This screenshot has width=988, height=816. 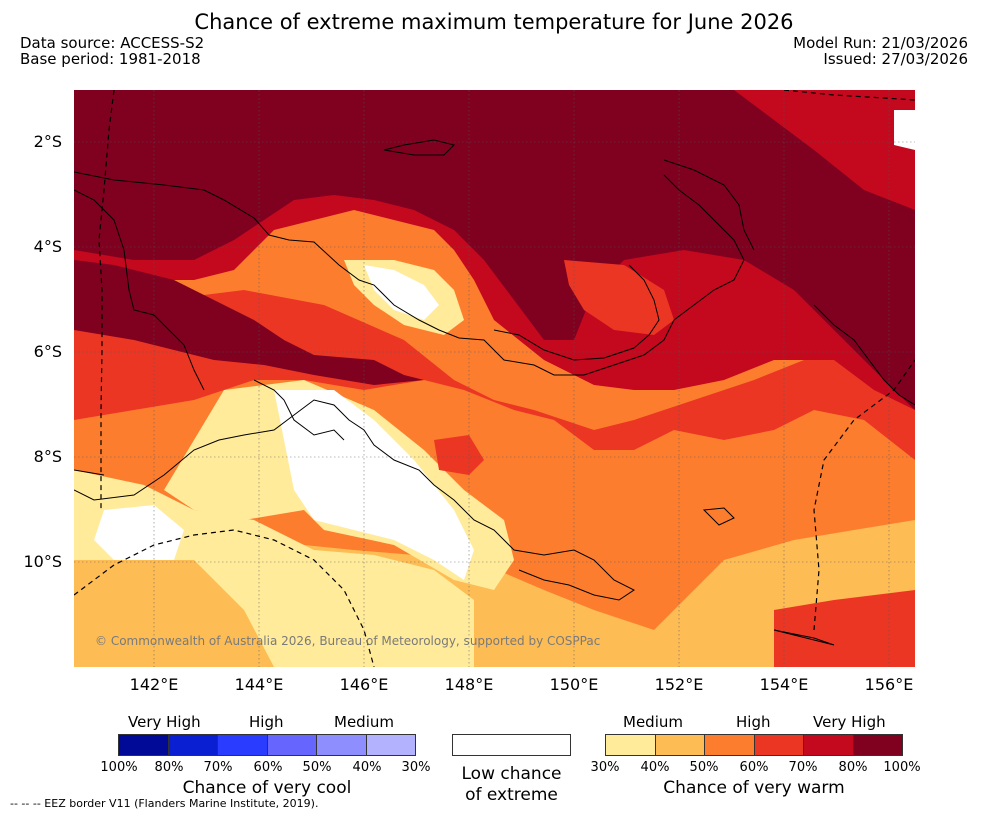 I want to click on warm-colorbar, so click(x=754, y=745).